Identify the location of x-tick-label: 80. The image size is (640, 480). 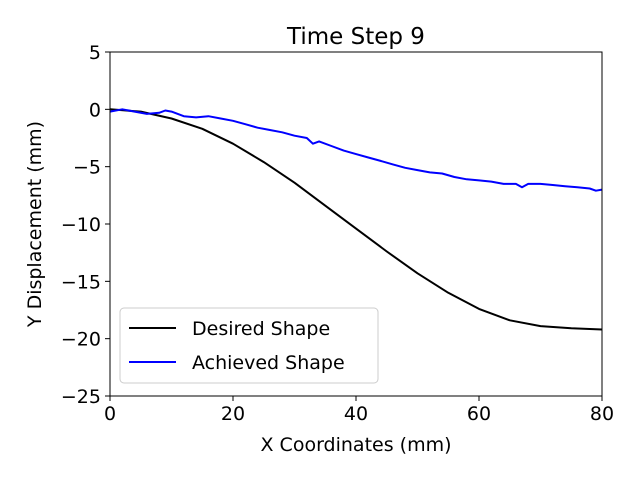
(602, 414).